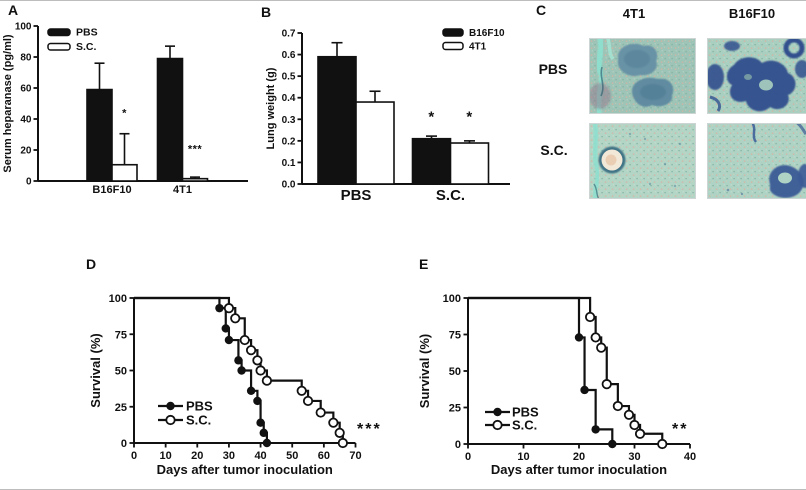 The width and height of the screenshot is (806, 490). What do you see at coordinates (289, 34) in the screenshot?
I see `svg-text: 0.7` at bounding box center [289, 34].